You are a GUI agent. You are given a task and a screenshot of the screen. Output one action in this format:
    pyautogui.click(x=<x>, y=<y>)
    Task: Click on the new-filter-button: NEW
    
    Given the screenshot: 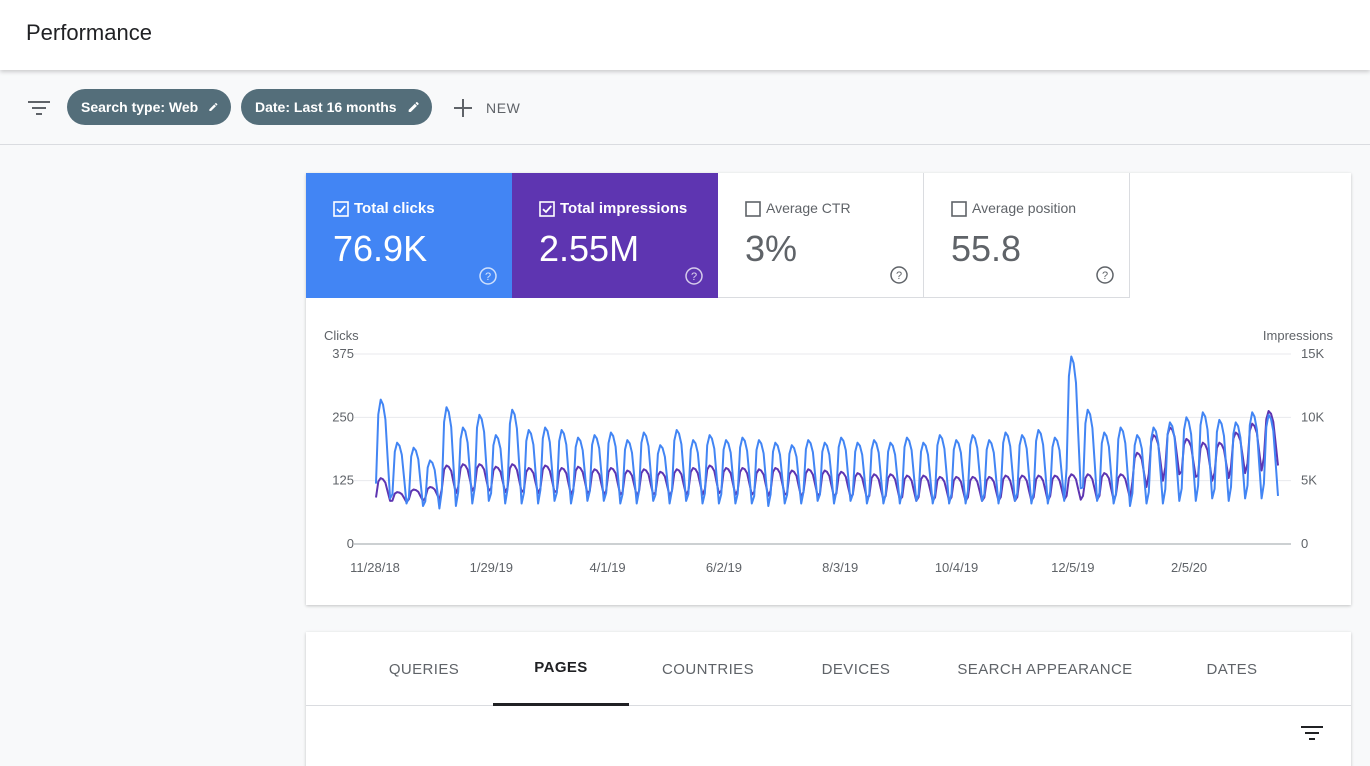 What is the action you would take?
    pyautogui.click(x=486, y=108)
    